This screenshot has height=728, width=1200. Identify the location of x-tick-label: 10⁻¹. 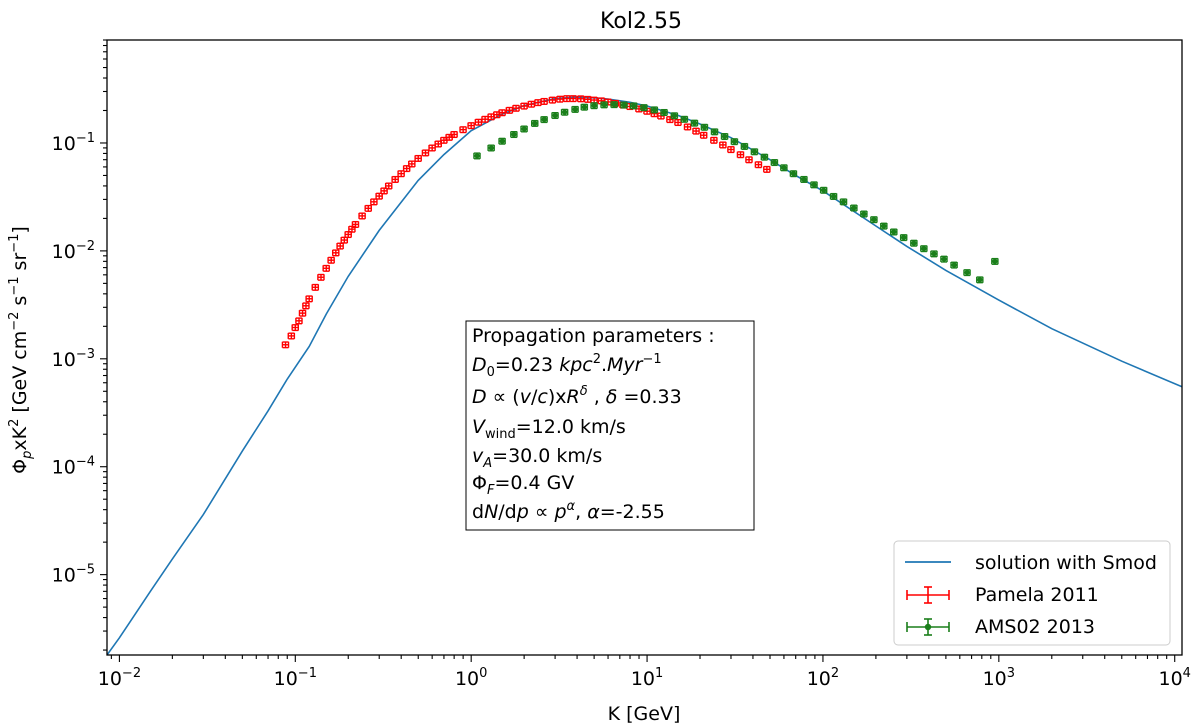
(295, 678).